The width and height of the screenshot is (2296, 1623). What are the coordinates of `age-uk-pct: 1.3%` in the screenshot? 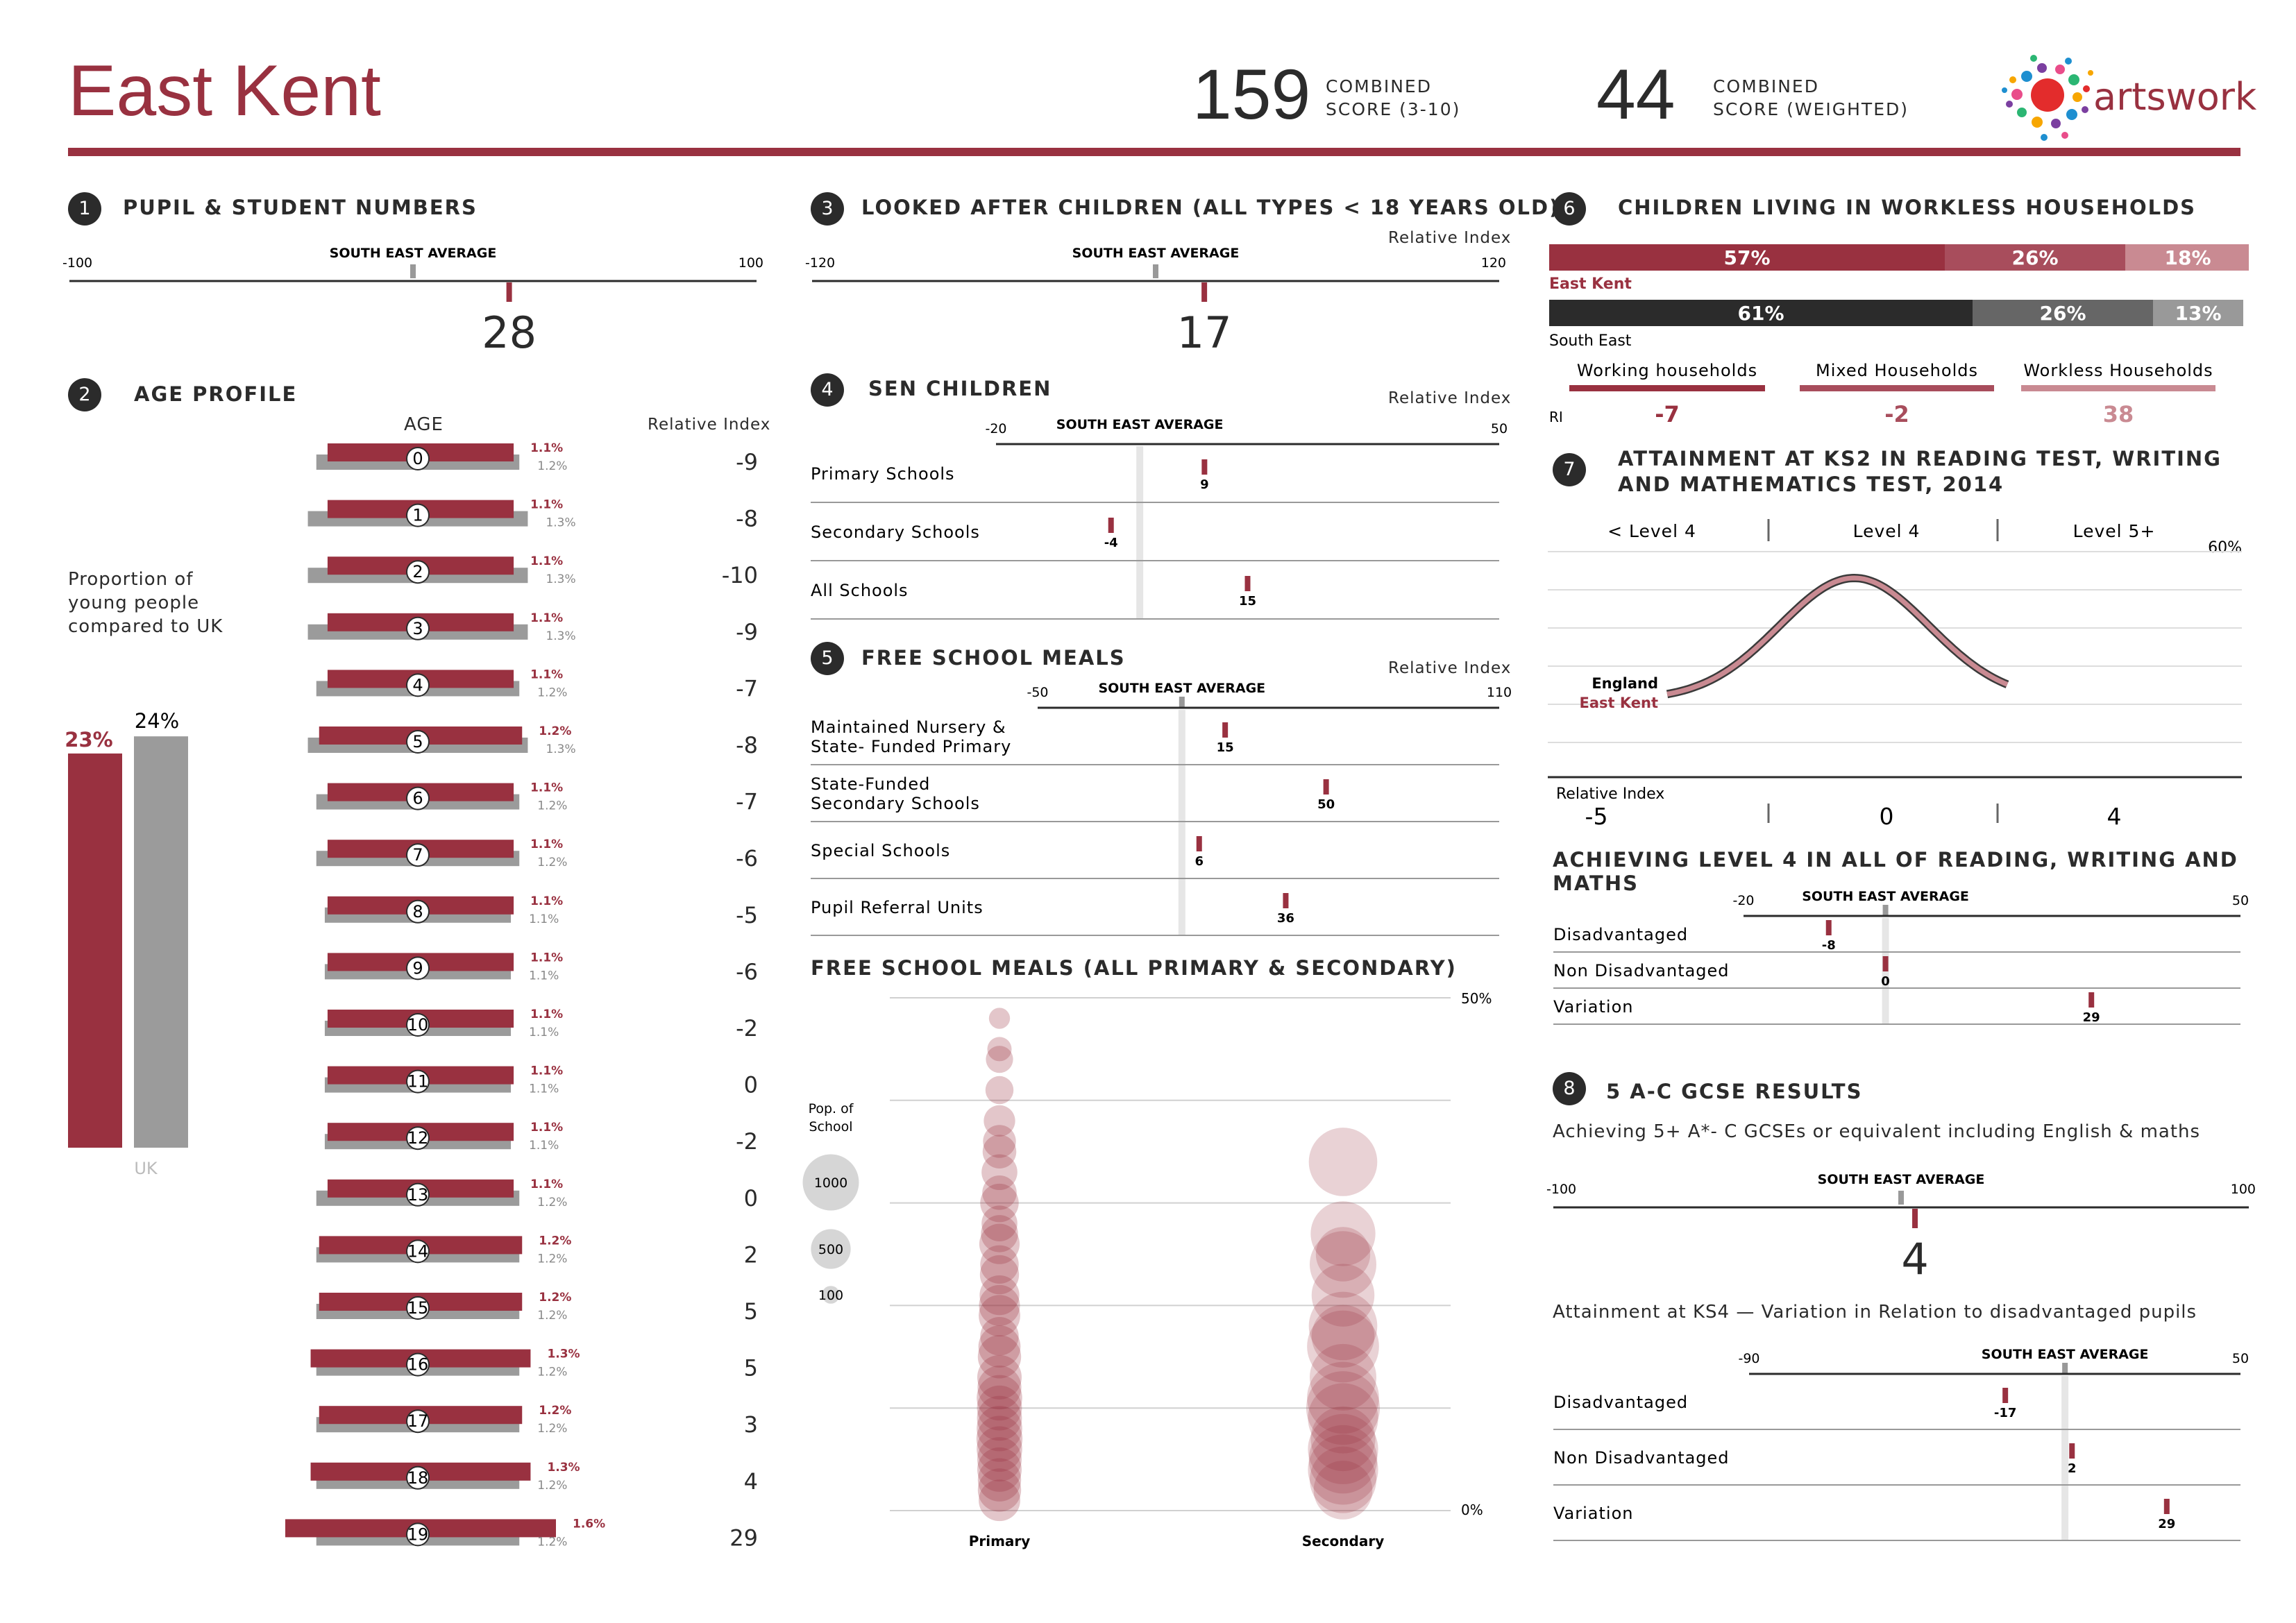 It's located at (560, 579).